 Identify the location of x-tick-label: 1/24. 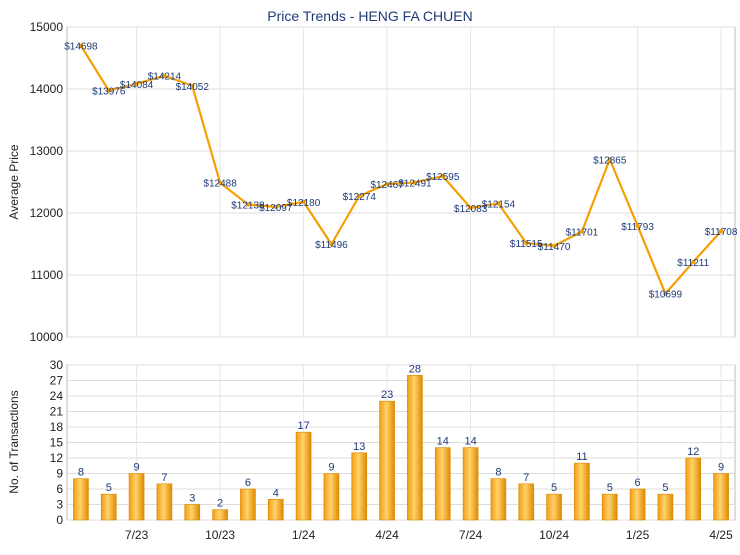
(304, 535).